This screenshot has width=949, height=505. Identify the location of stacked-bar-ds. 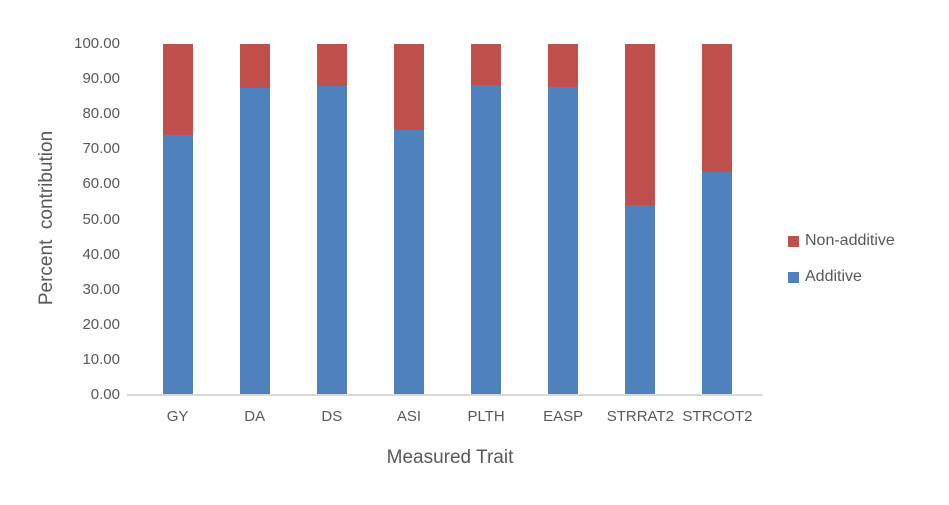
(331, 219).